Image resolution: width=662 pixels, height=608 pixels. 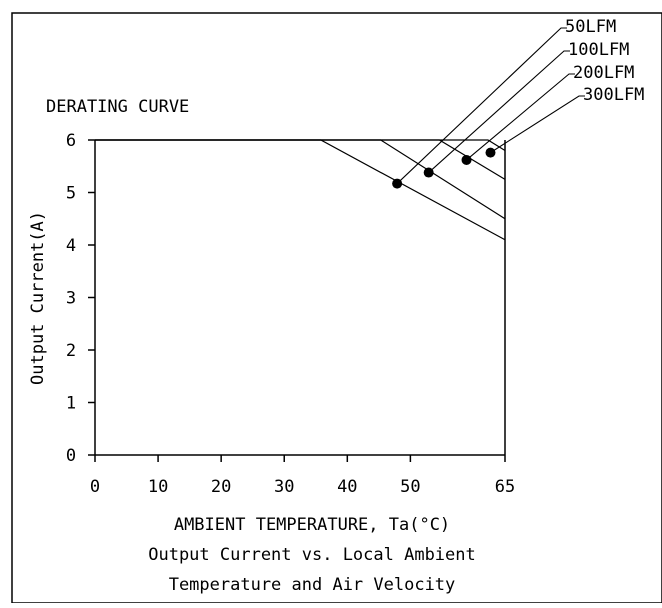 I want to click on y-tick-label-1: 1, so click(x=71, y=404).